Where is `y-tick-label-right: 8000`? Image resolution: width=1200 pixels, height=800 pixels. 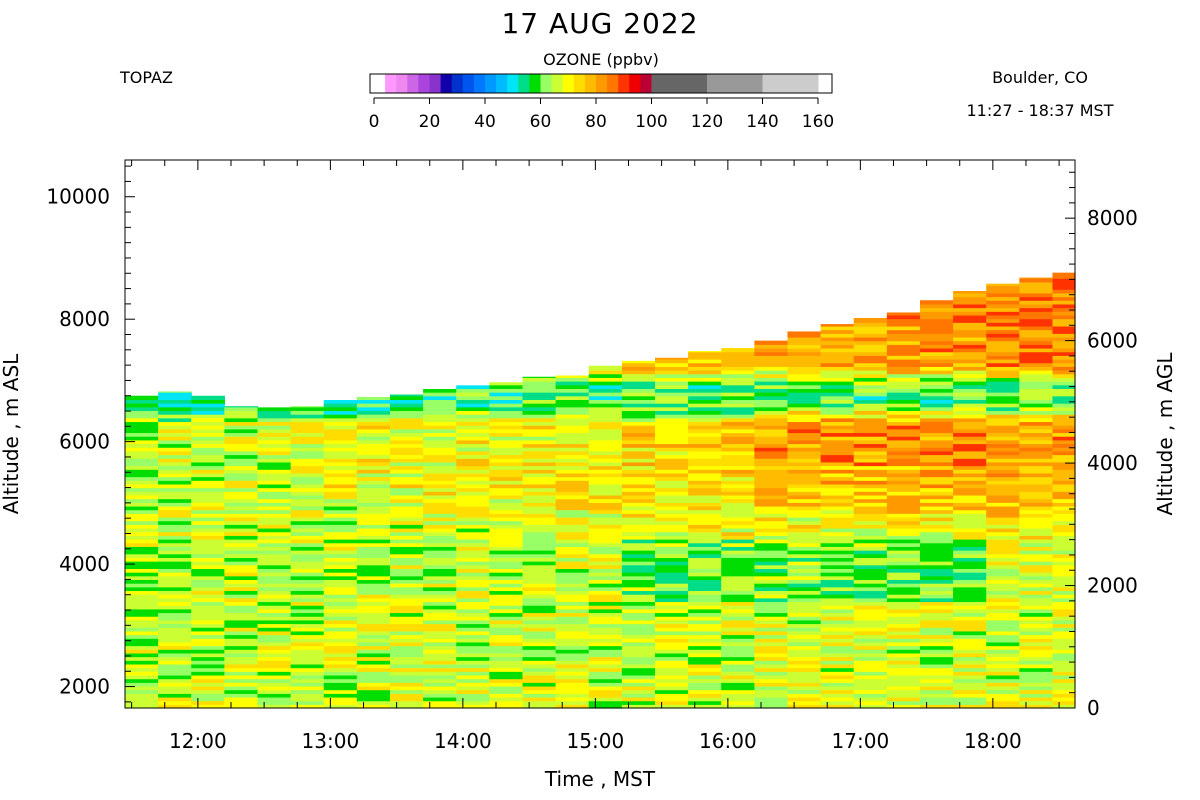 y-tick-label-right: 8000 is located at coordinates (1112, 218).